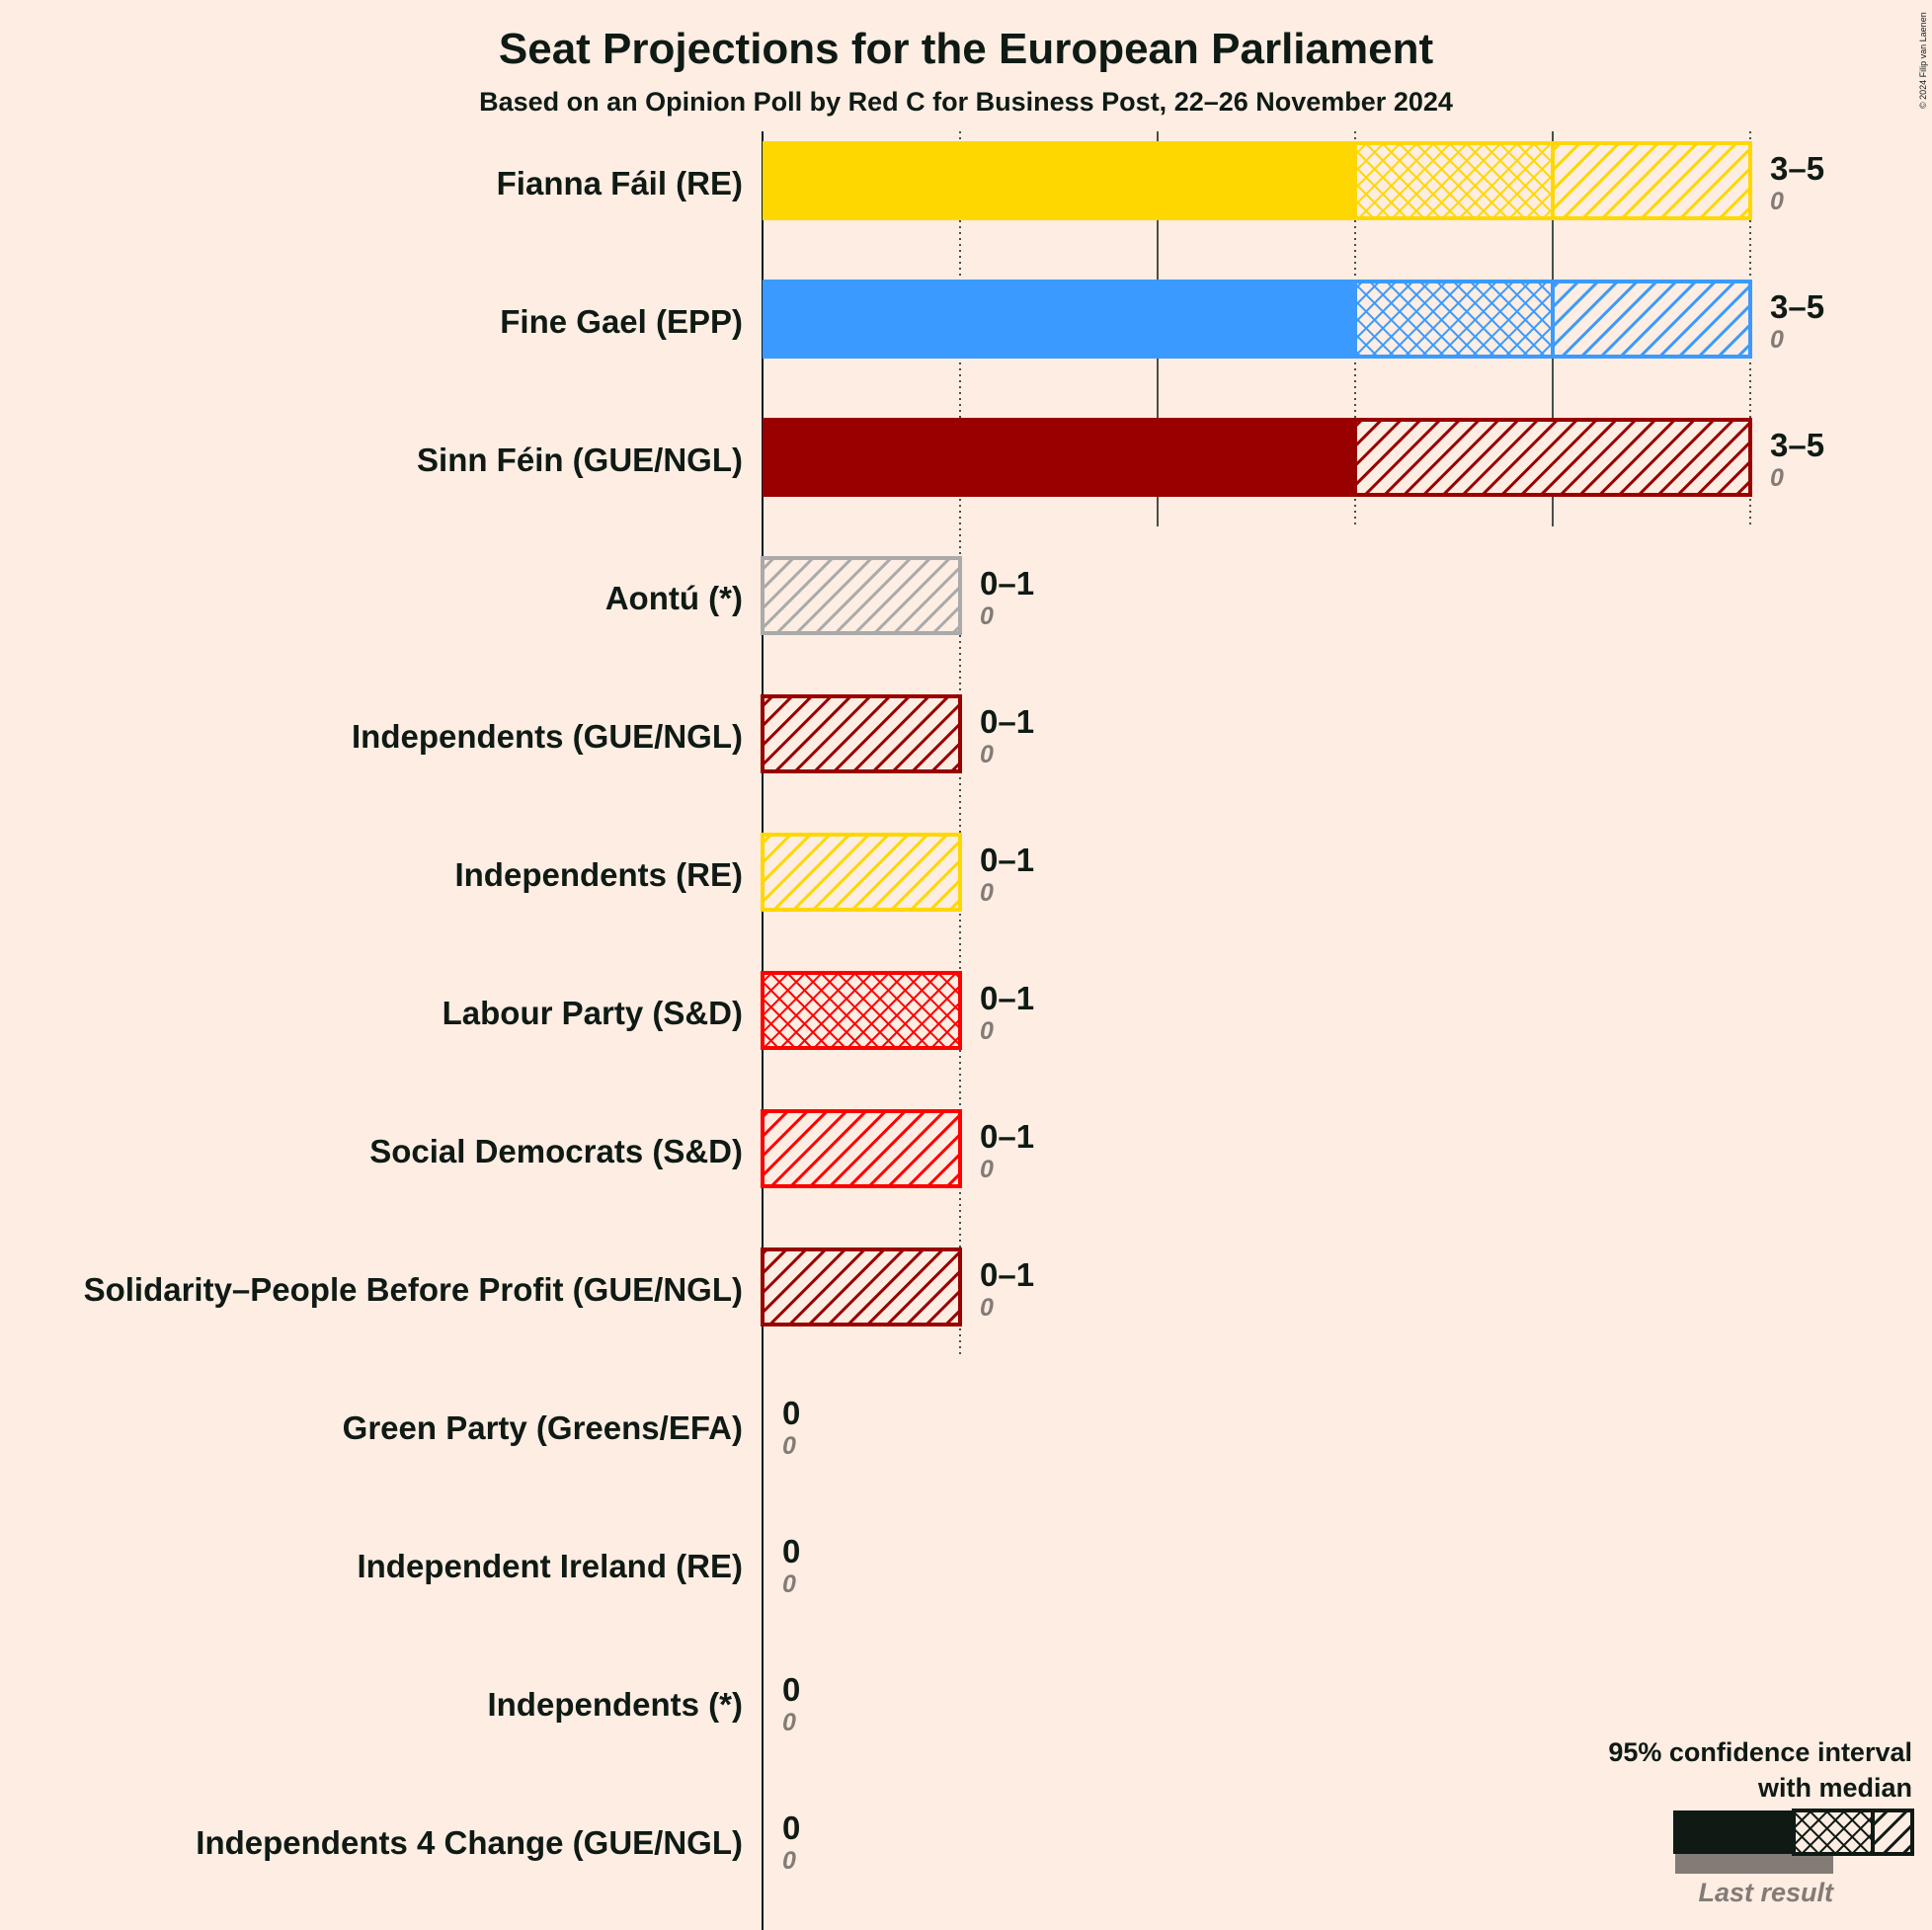 The width and height of the screenshot is (1932, 1930). I want to click on party-row: Sinn Féin (GUE/NGL) 3–50, so click(1120, 457).